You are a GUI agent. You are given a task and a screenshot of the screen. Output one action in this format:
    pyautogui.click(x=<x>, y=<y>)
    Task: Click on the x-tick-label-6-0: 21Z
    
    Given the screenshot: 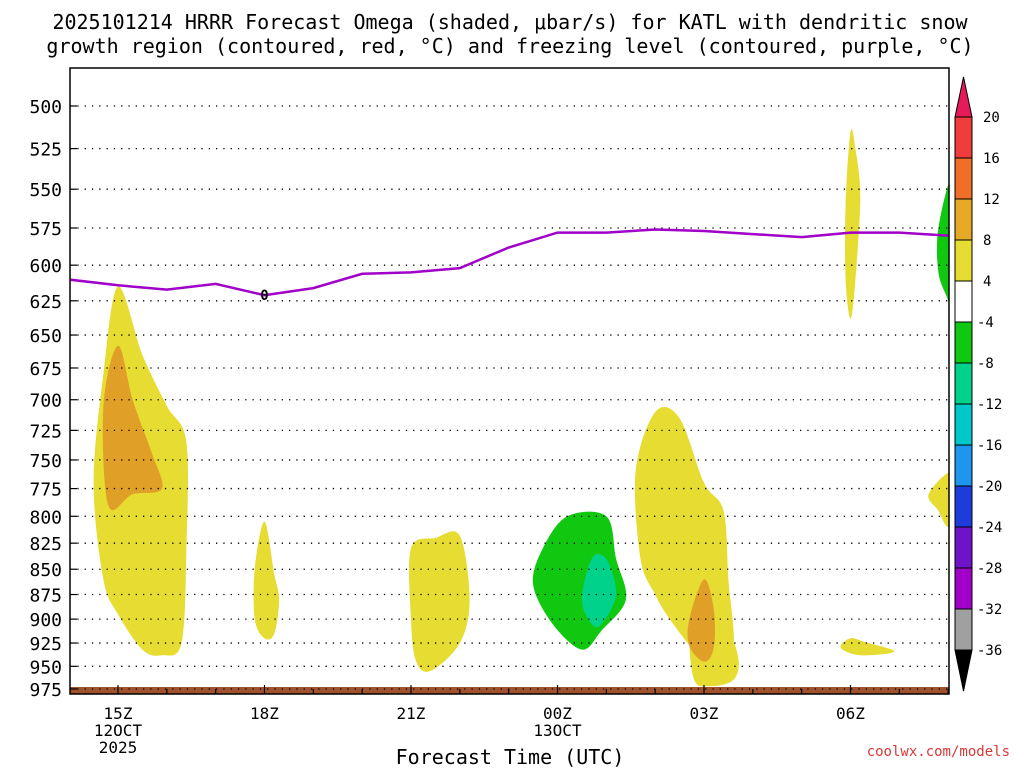 What is the action you would take?
    pyautogui.click(x=411, y=713)
    